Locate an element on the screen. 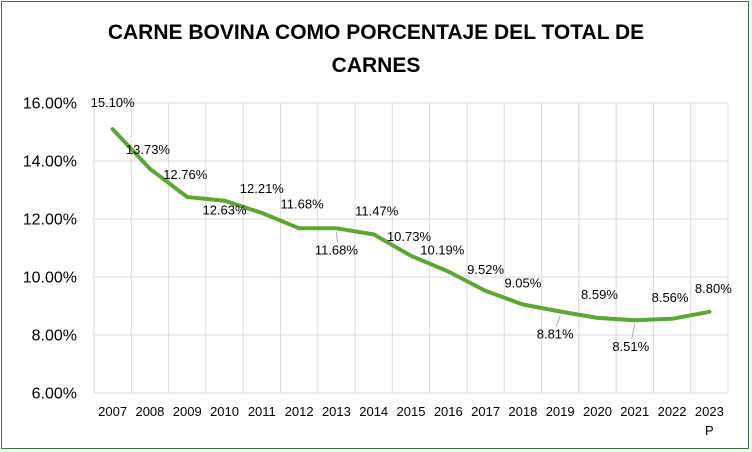  data-label: 8.59% is located at coordinates (599, 294).